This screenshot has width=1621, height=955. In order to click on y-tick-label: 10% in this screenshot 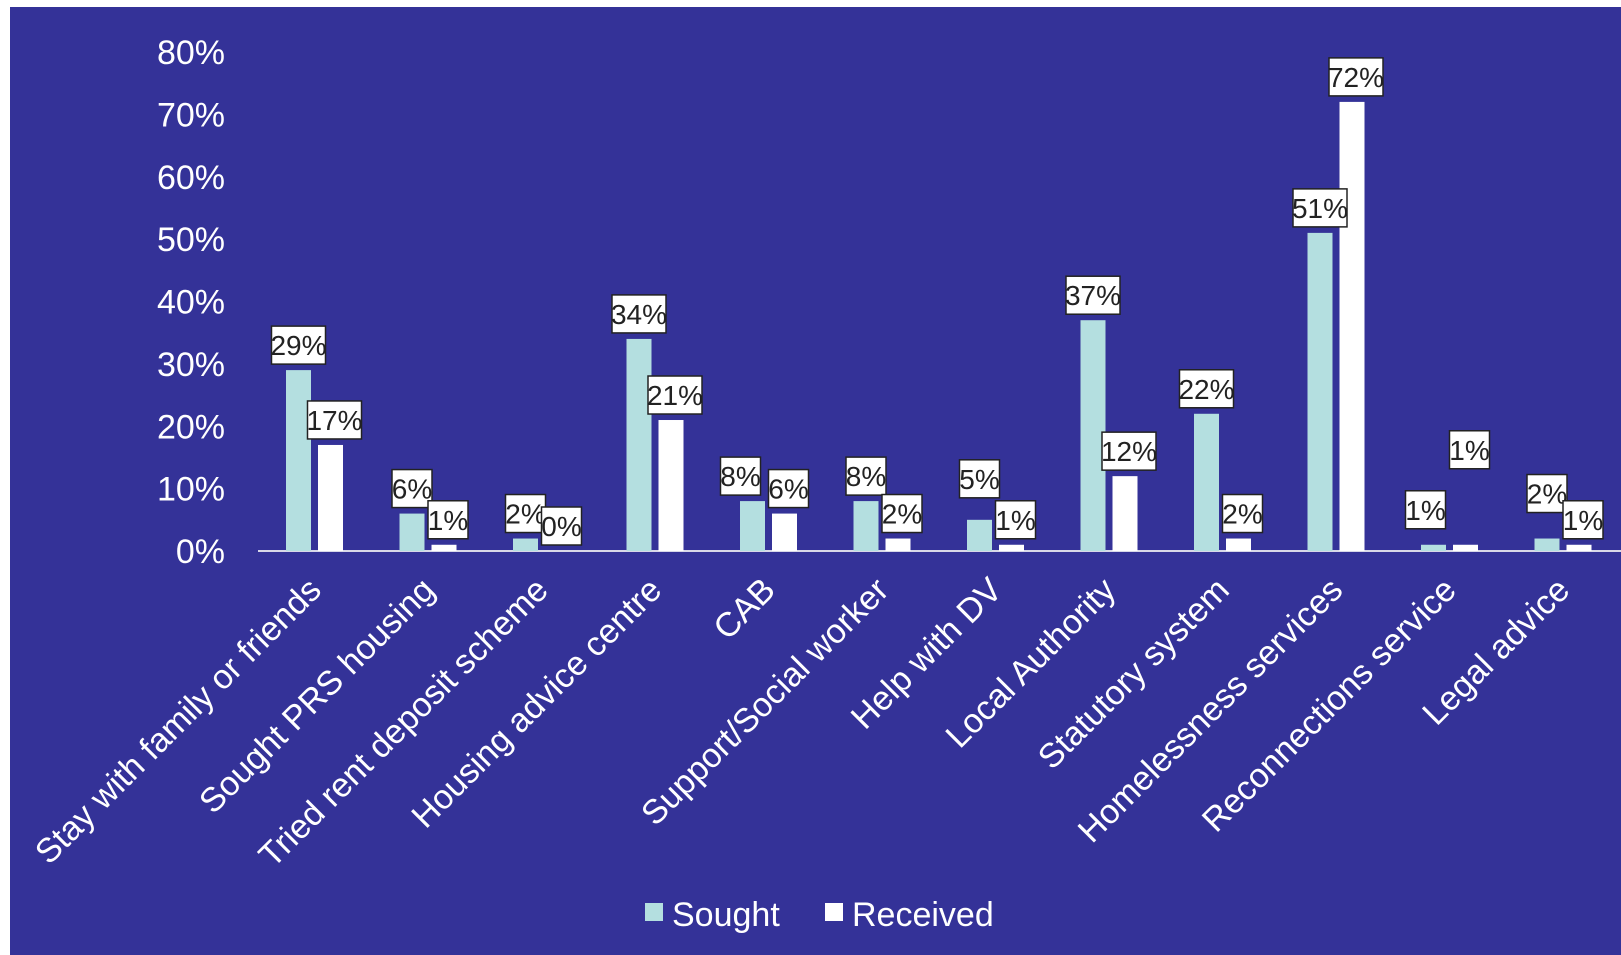, I will do `click(191, 490)`.